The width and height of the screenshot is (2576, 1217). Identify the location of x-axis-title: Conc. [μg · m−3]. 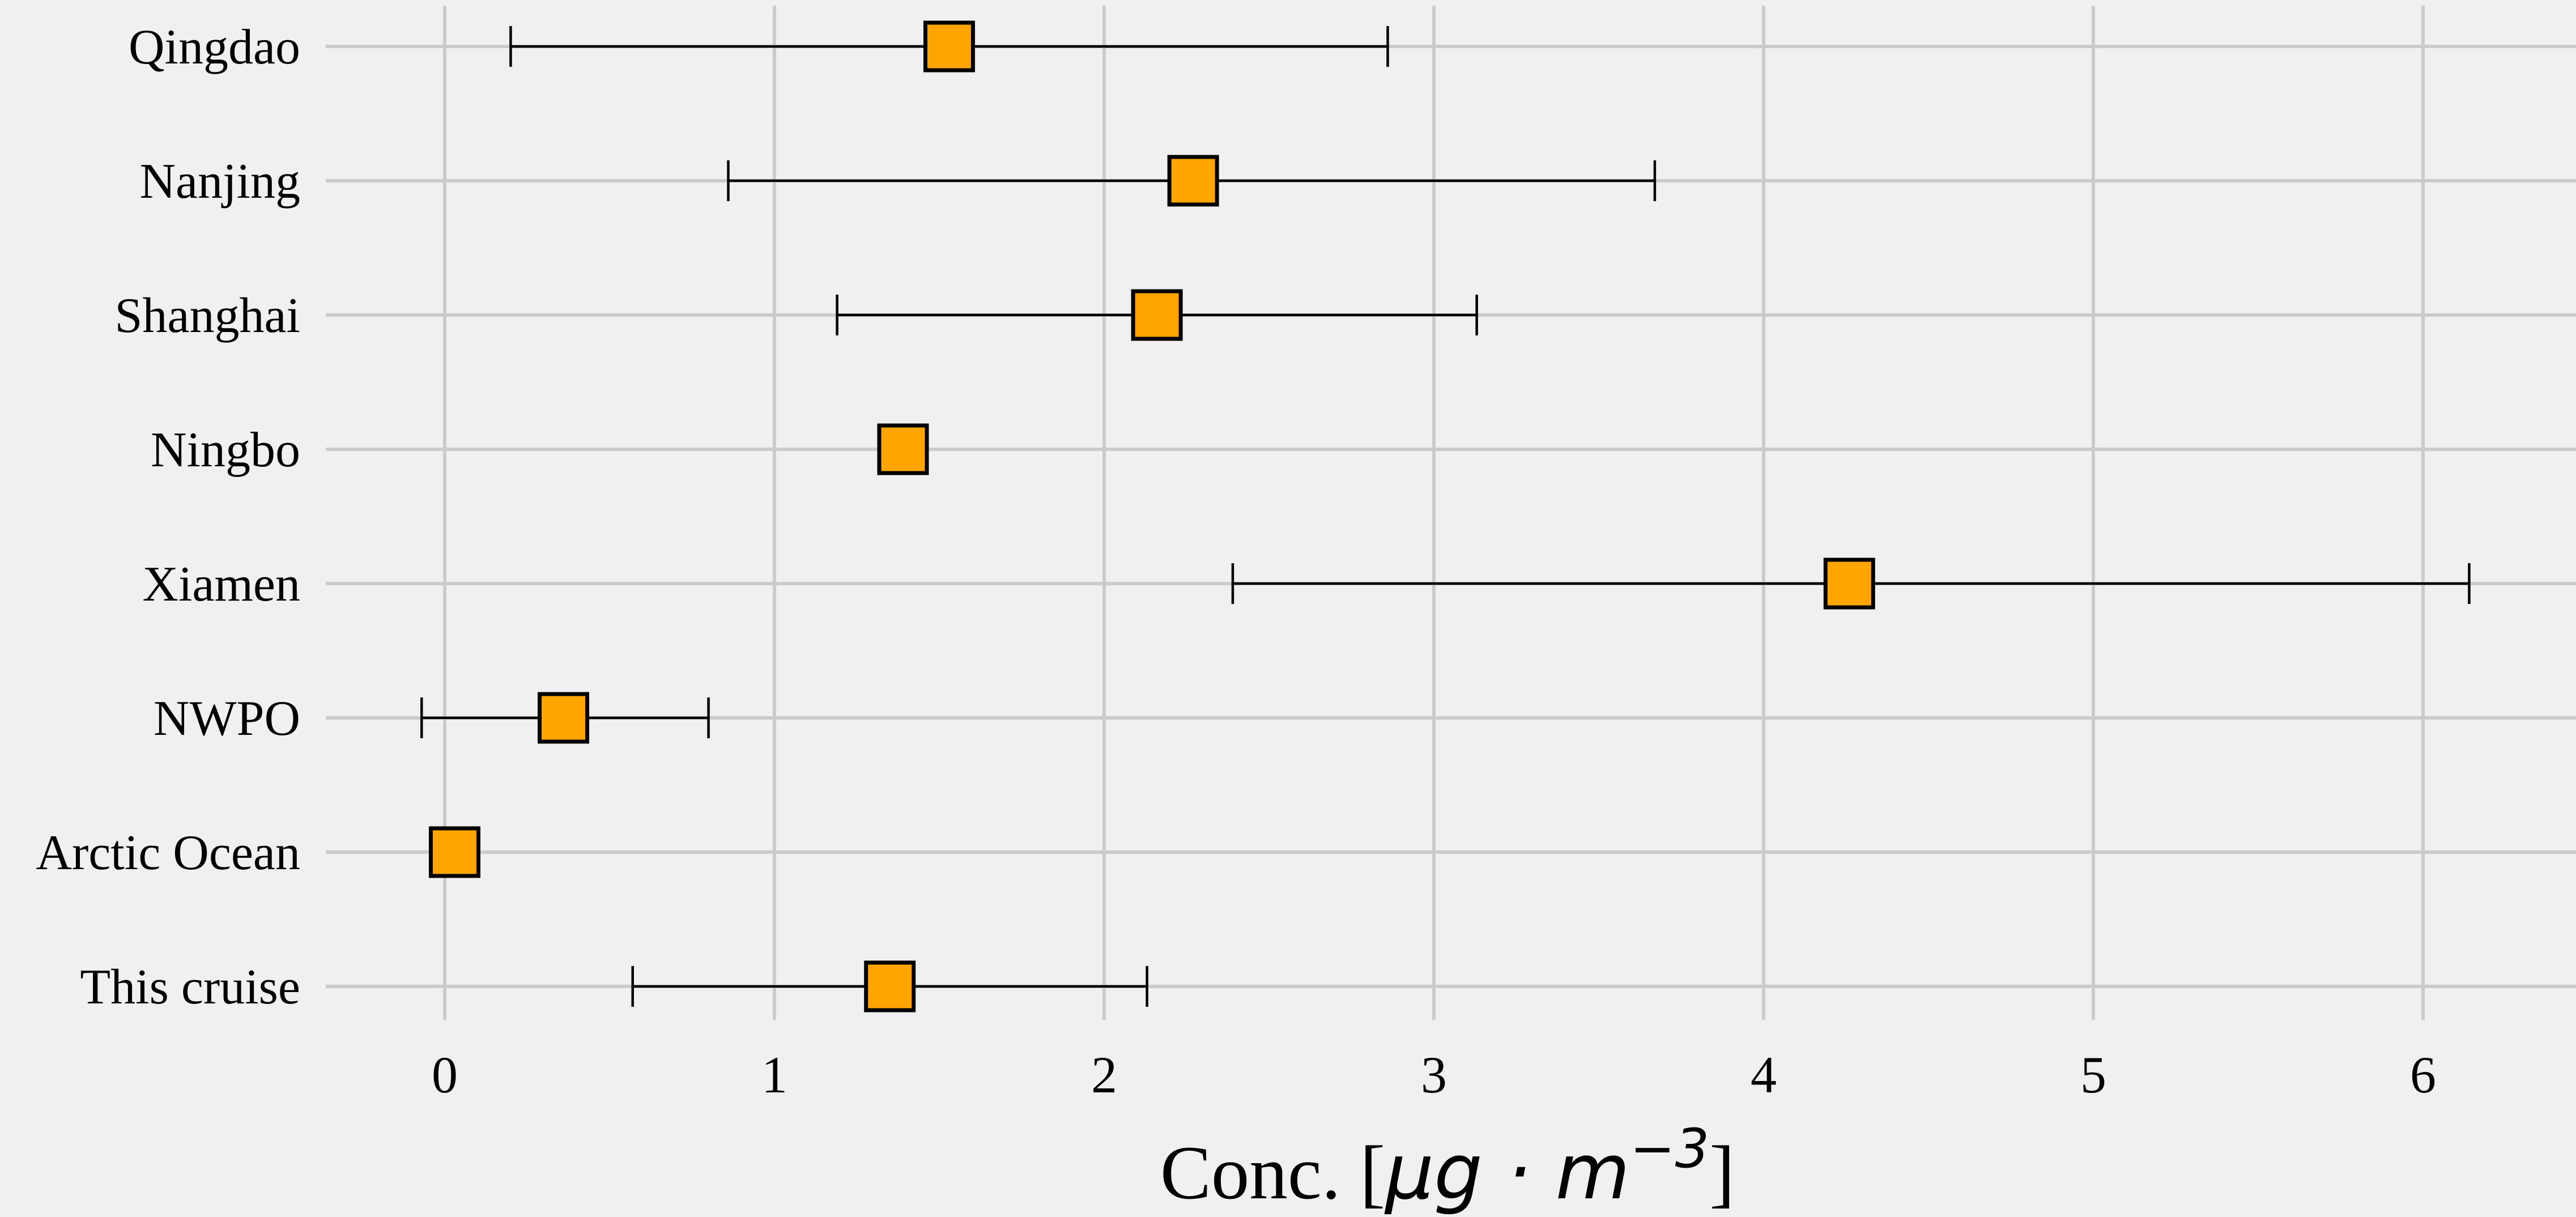
(1447, 1167).